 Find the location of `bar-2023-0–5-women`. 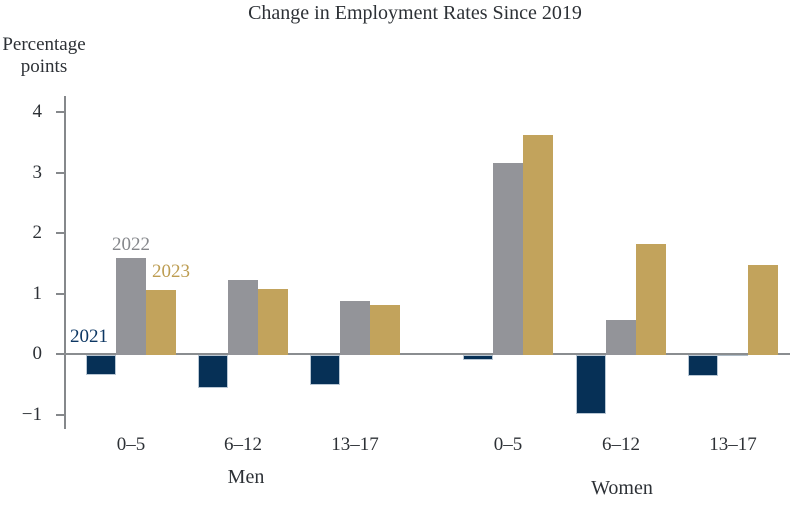

bar-2023-0–5-women is located at coordinates (538, 245).